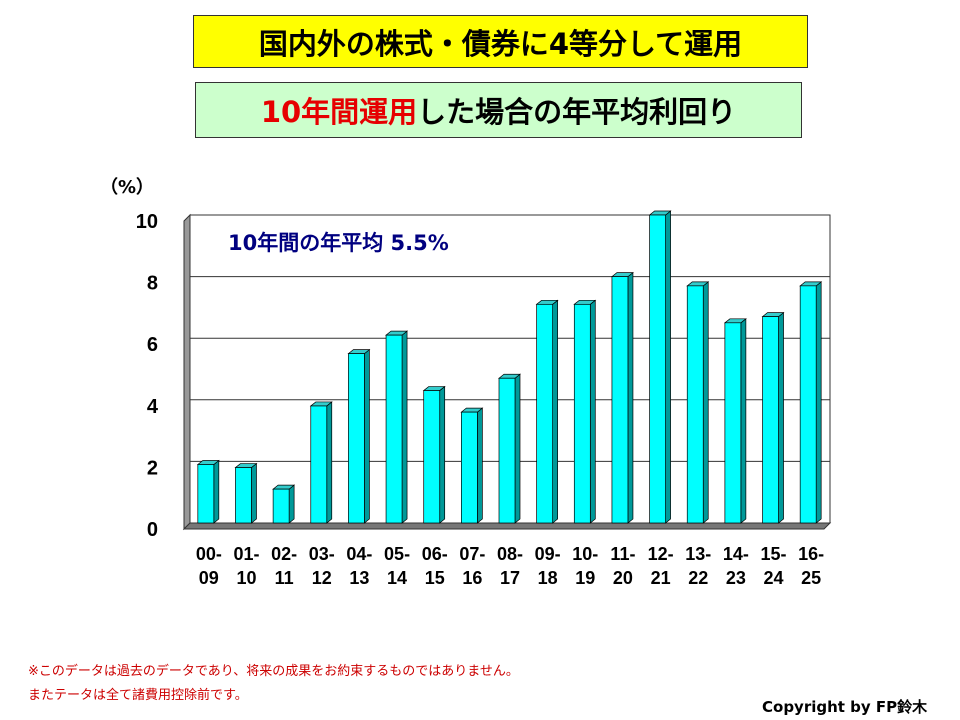 The height and width of the screenshot is (720, 960). Describe the element at coordinates (187, 372) in the screenshot. I see `side-wall` at that location.